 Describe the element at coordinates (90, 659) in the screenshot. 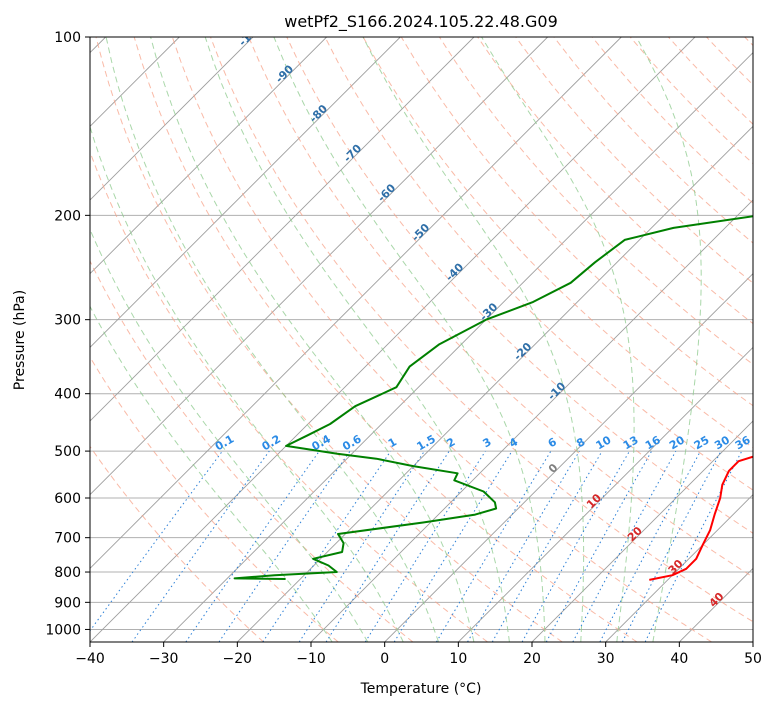

I see `x-tick-label: −40` at that location.